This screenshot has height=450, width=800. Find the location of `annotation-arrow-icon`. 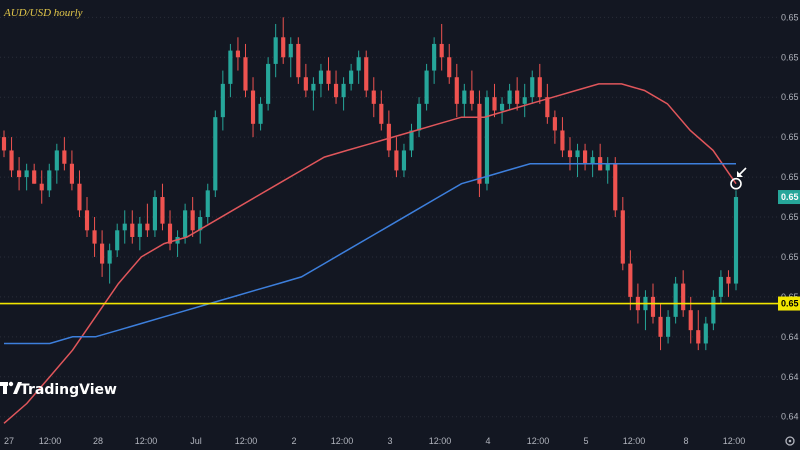

annotation-arrow-icon is located at coordinates (742, 172).